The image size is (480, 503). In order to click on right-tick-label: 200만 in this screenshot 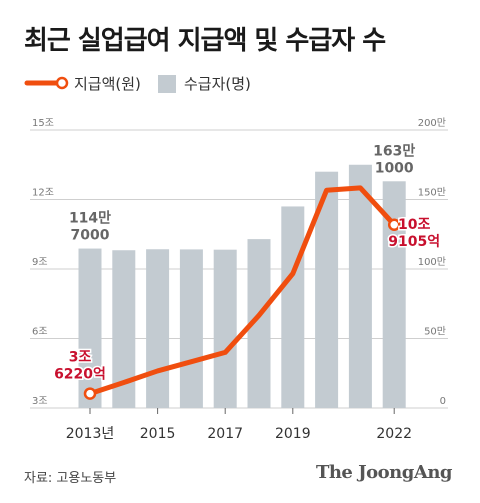, I will do `click(432, 123)`.